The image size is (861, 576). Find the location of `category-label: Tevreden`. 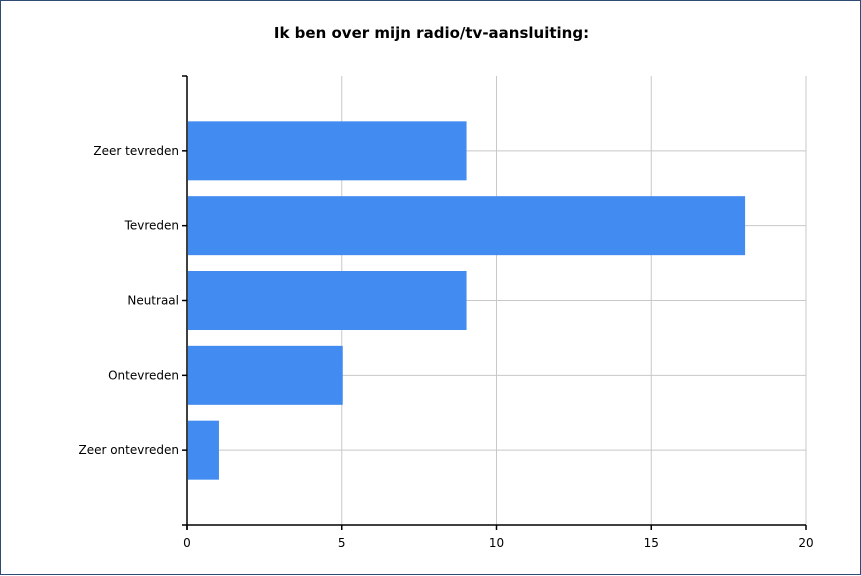

category-label: Tevreden is located at coordinates (151, 226).